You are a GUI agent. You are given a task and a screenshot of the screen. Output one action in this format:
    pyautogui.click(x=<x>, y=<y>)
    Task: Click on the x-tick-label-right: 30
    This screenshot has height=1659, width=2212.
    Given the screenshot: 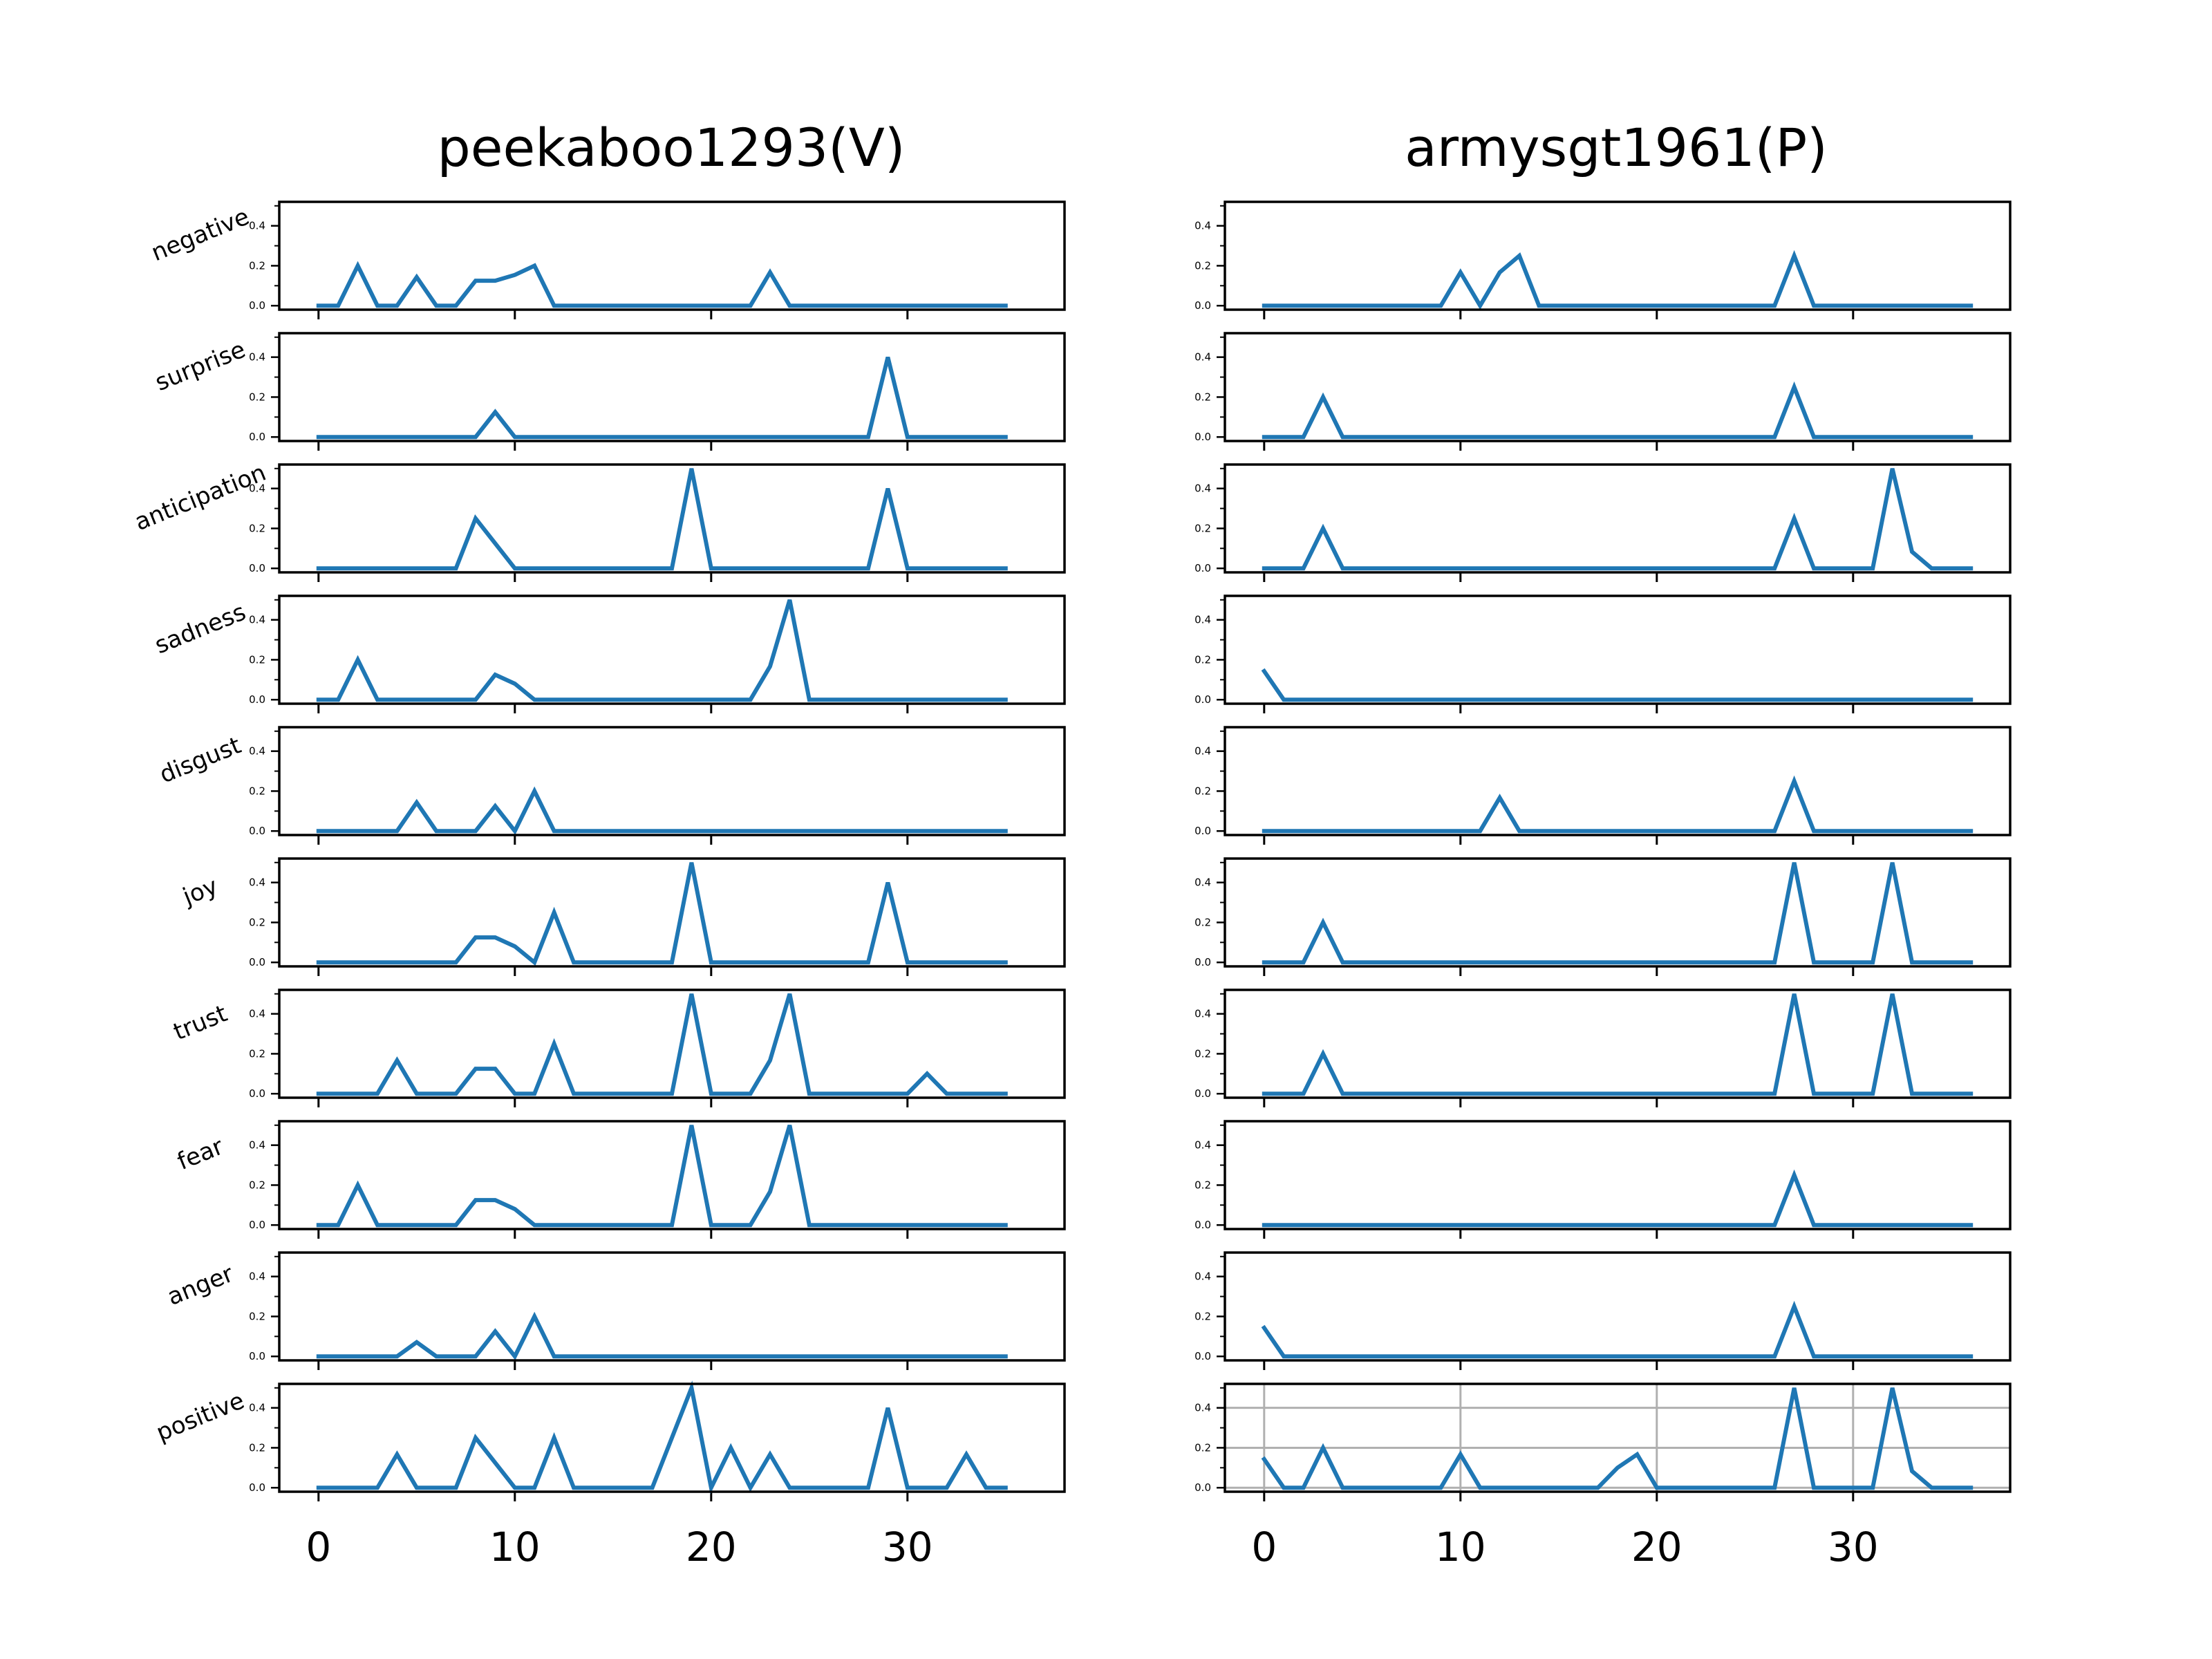 What is the action you would take?
    pyautogui.click(x=1854, y=1548)
    